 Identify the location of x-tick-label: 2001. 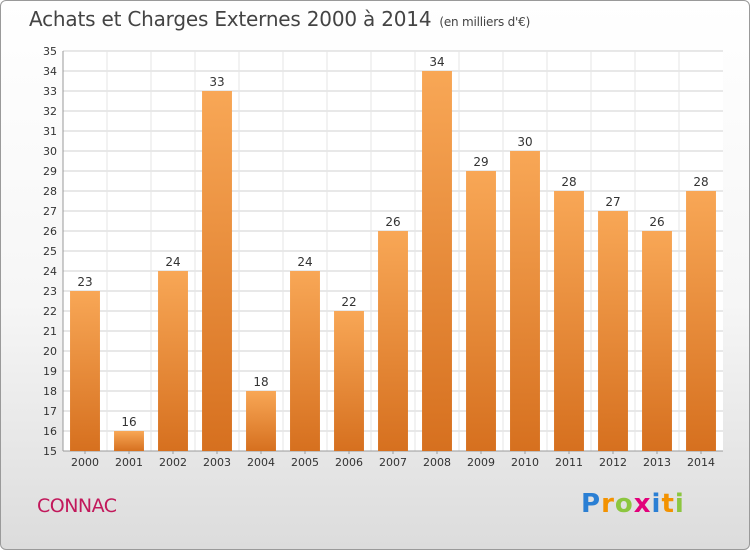
(129, 462).